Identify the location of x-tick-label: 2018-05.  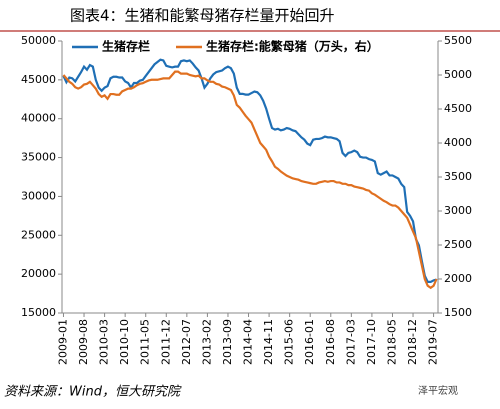
(391, 342).